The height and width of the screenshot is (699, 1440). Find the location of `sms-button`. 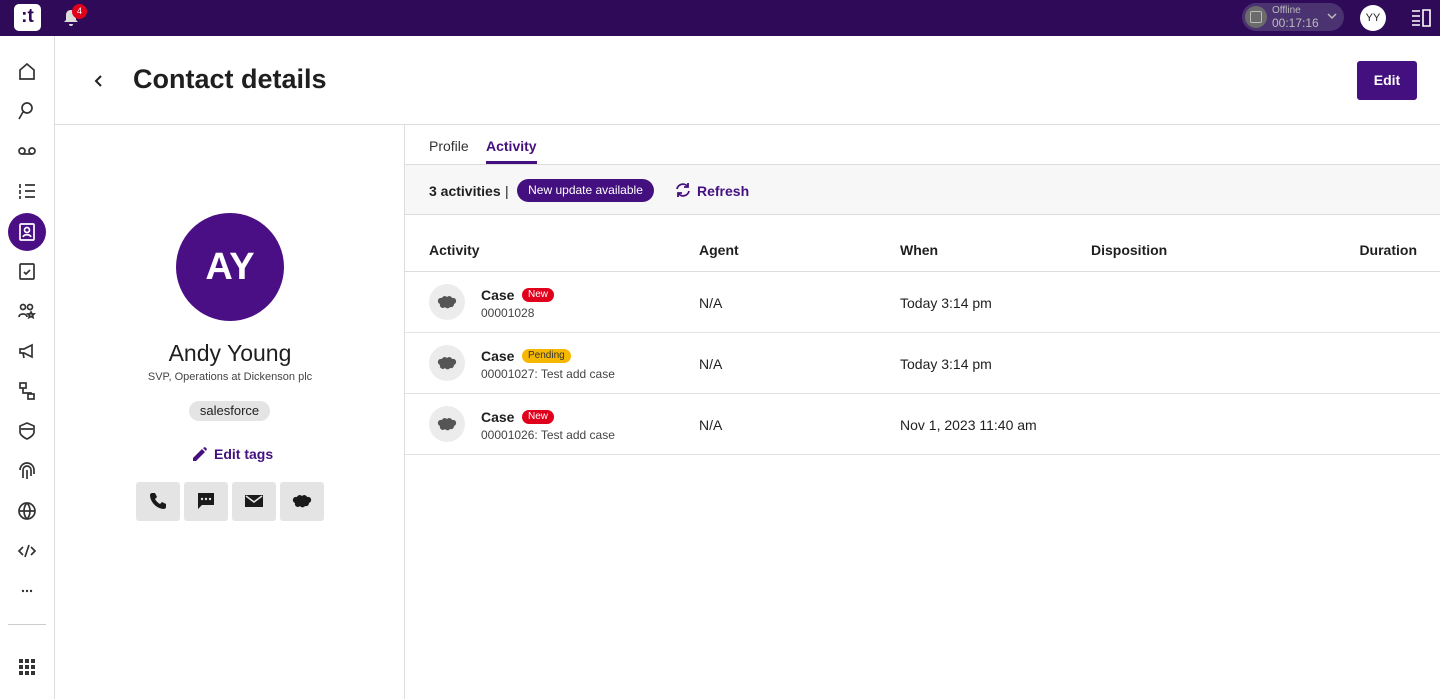

sms-button is located at coordinates (206, 501).